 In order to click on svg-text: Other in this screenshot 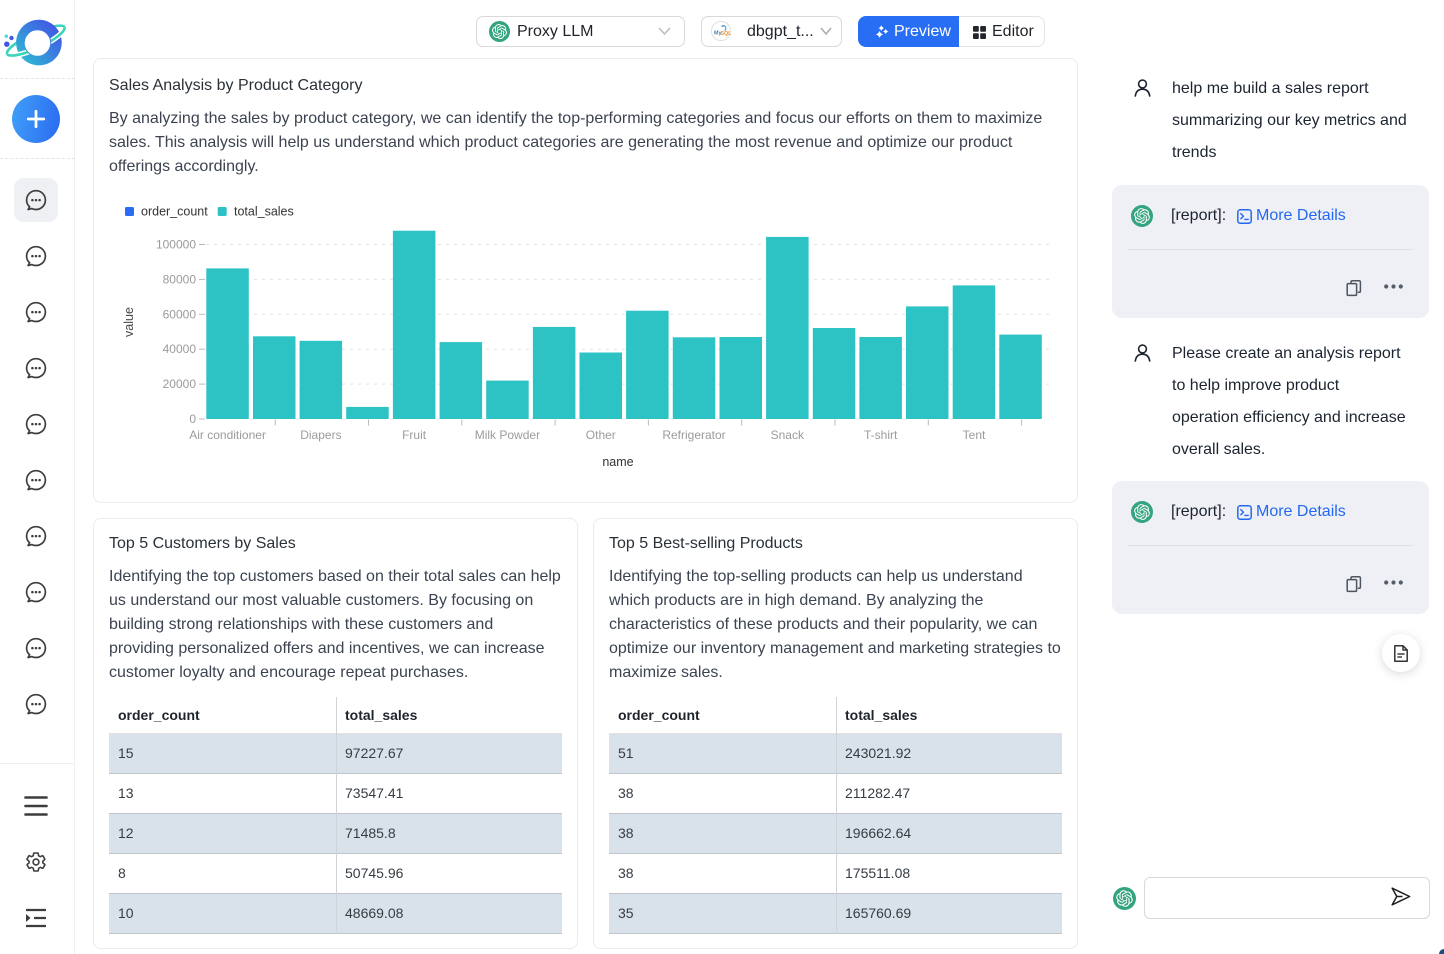, I will do `click(601, 435)`.